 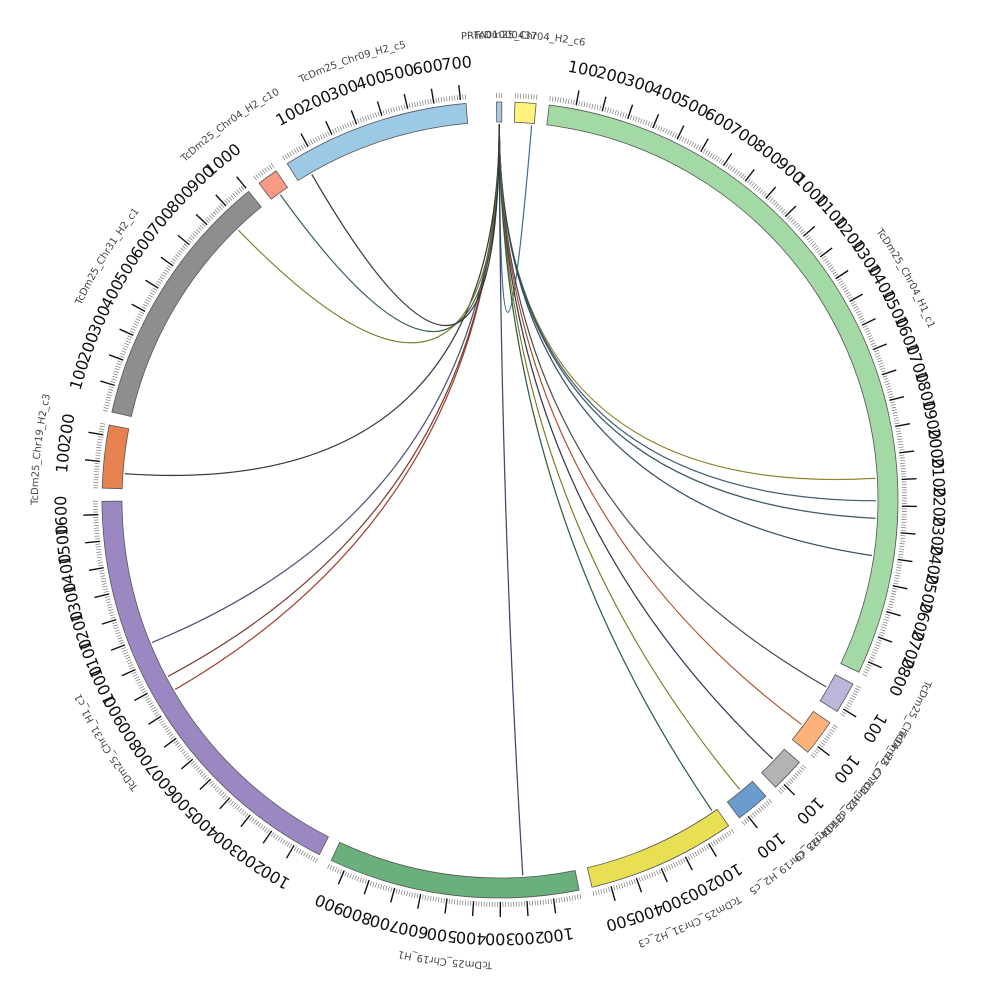 What do you see at coordinates (902, 676) in the screenshot?
I see `tick-label: 2800` at bounding box center [902, 676].